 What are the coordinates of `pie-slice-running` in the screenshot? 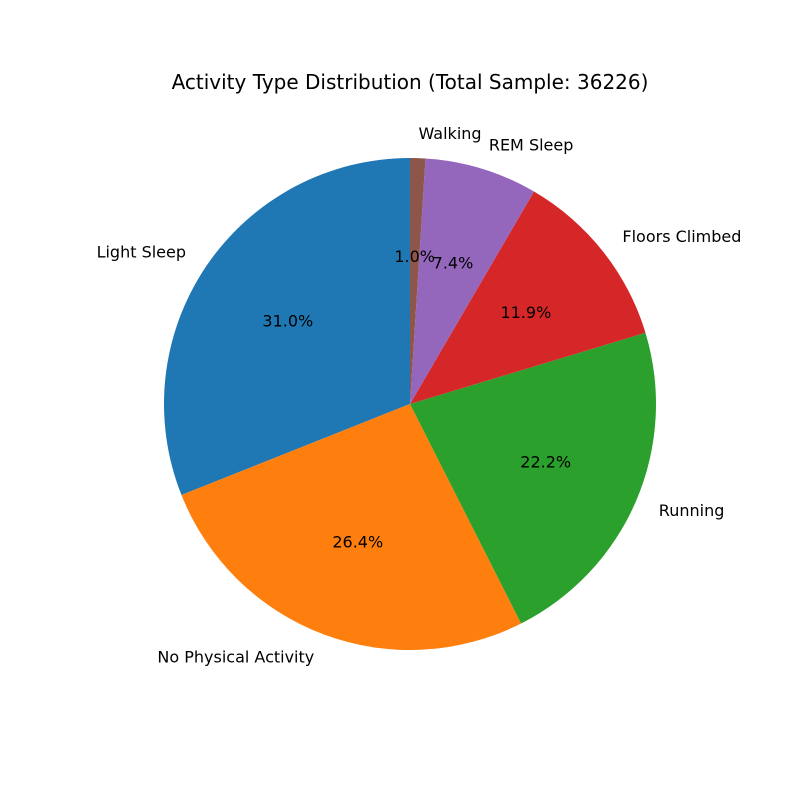 It's located at (533, 478).